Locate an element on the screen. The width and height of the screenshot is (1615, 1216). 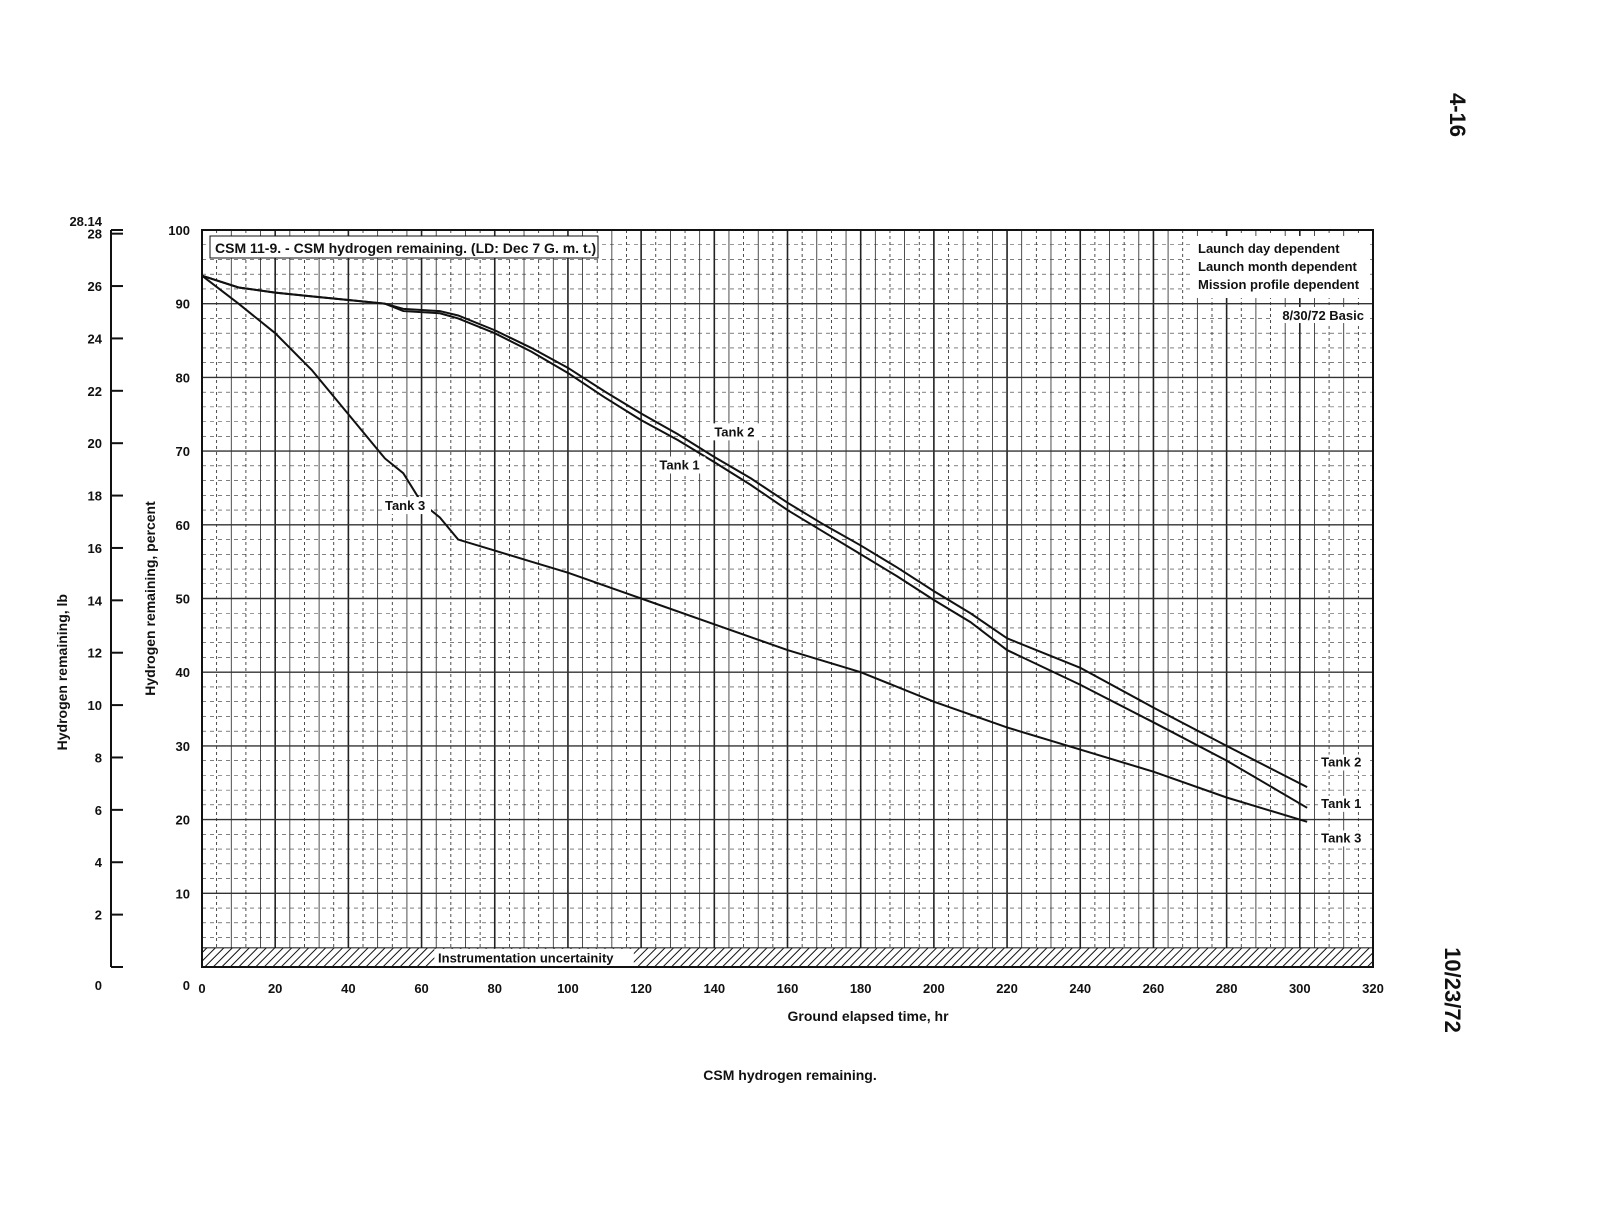
lb-tick-label: 2 is located at coordinates (98, 915).